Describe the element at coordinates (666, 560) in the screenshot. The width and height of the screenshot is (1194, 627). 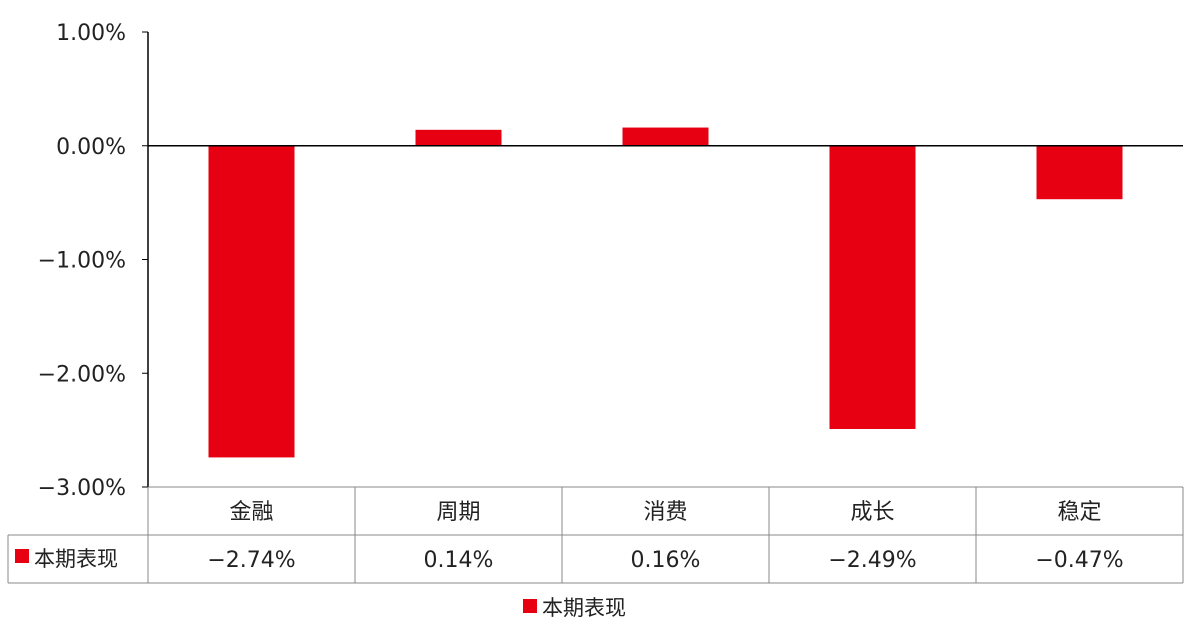
I see `data-label: 0.16%` at that location.